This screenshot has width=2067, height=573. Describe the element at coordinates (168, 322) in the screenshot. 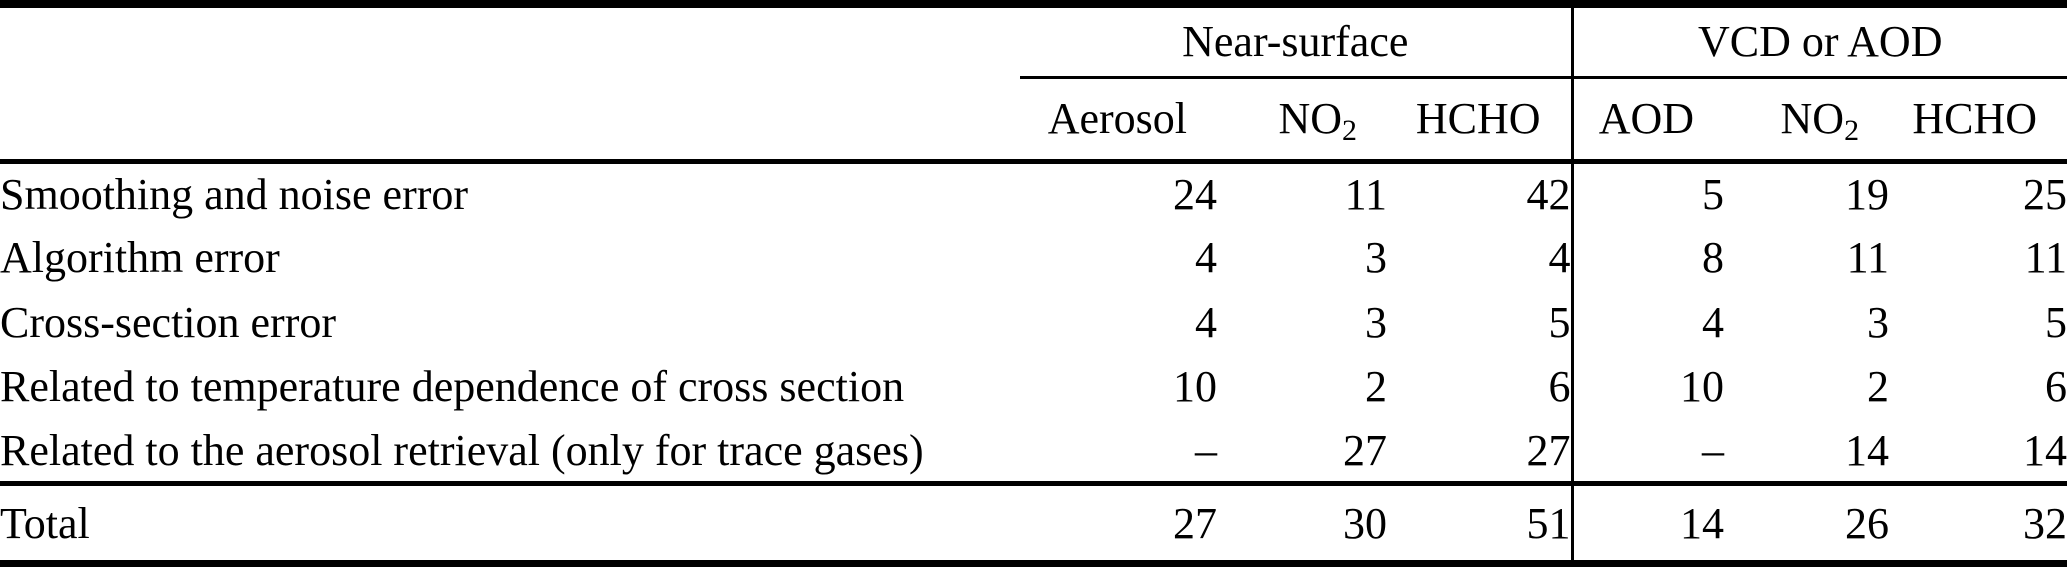

I see `row-label: Cross-section error` at that location.